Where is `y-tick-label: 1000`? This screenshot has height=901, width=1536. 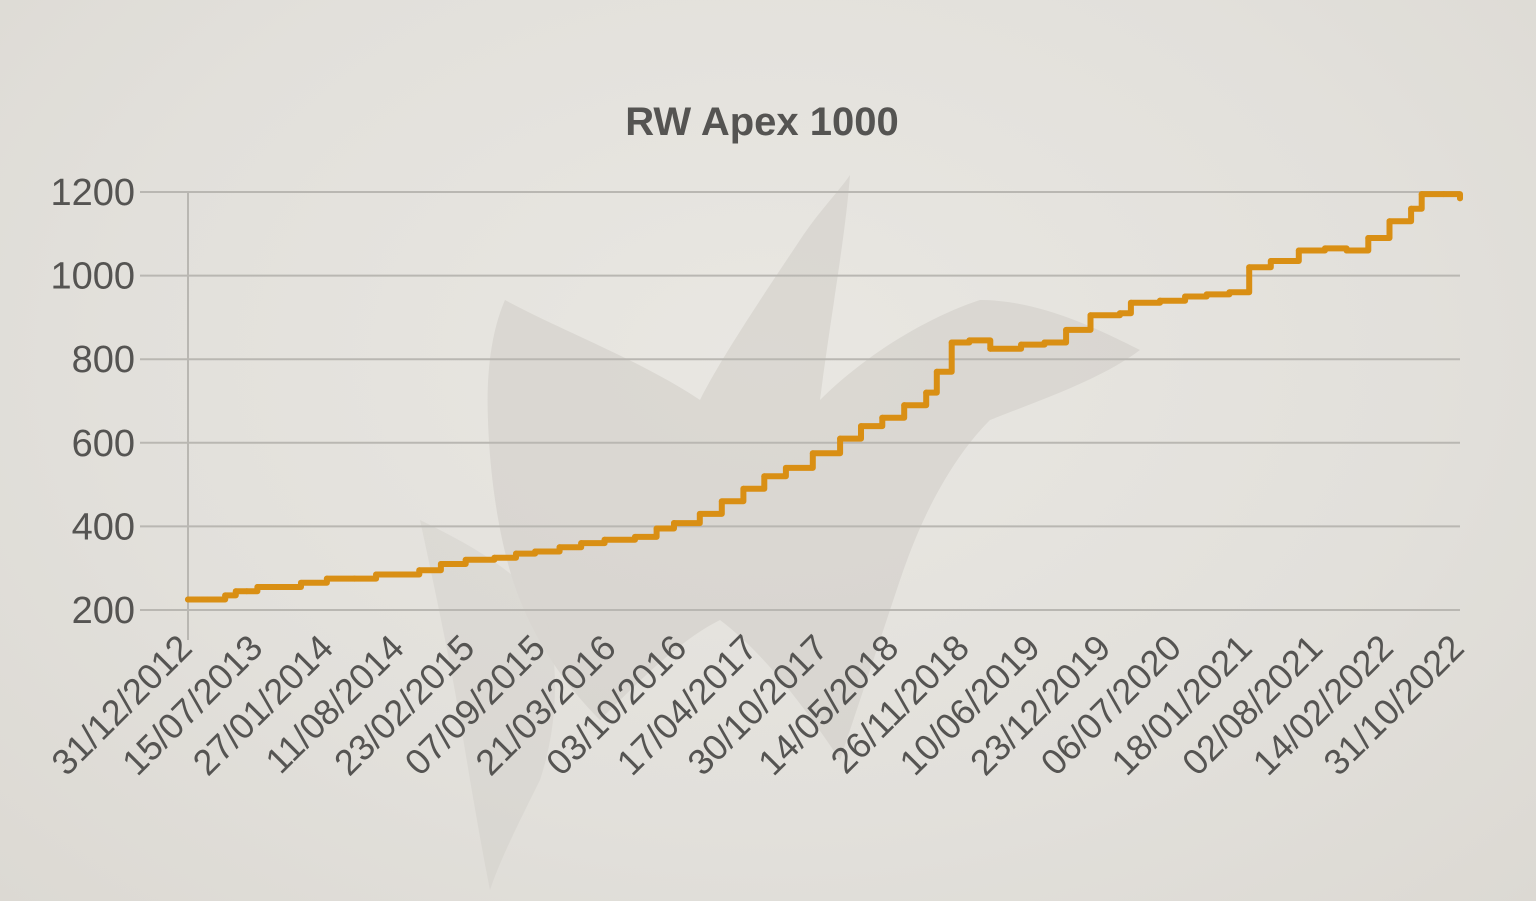
y-tick-label: 1000 is located at coordinates (92, 277).